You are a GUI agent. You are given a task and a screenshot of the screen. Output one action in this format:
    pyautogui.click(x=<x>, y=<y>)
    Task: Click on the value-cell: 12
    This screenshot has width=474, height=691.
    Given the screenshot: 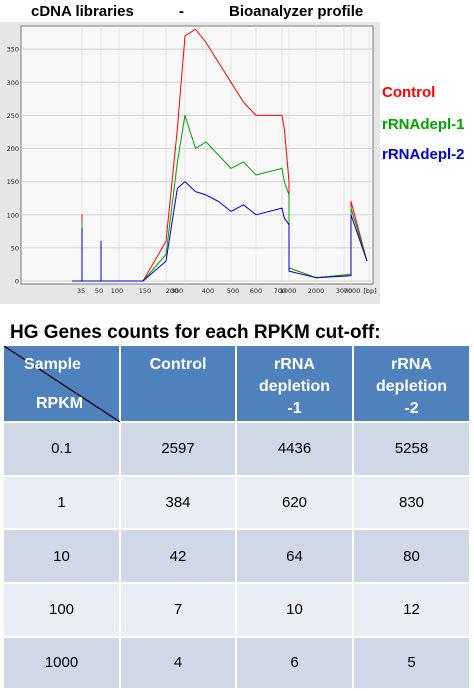 What is the action you would take?
    pyautogui.click(x=412, y=609)
    